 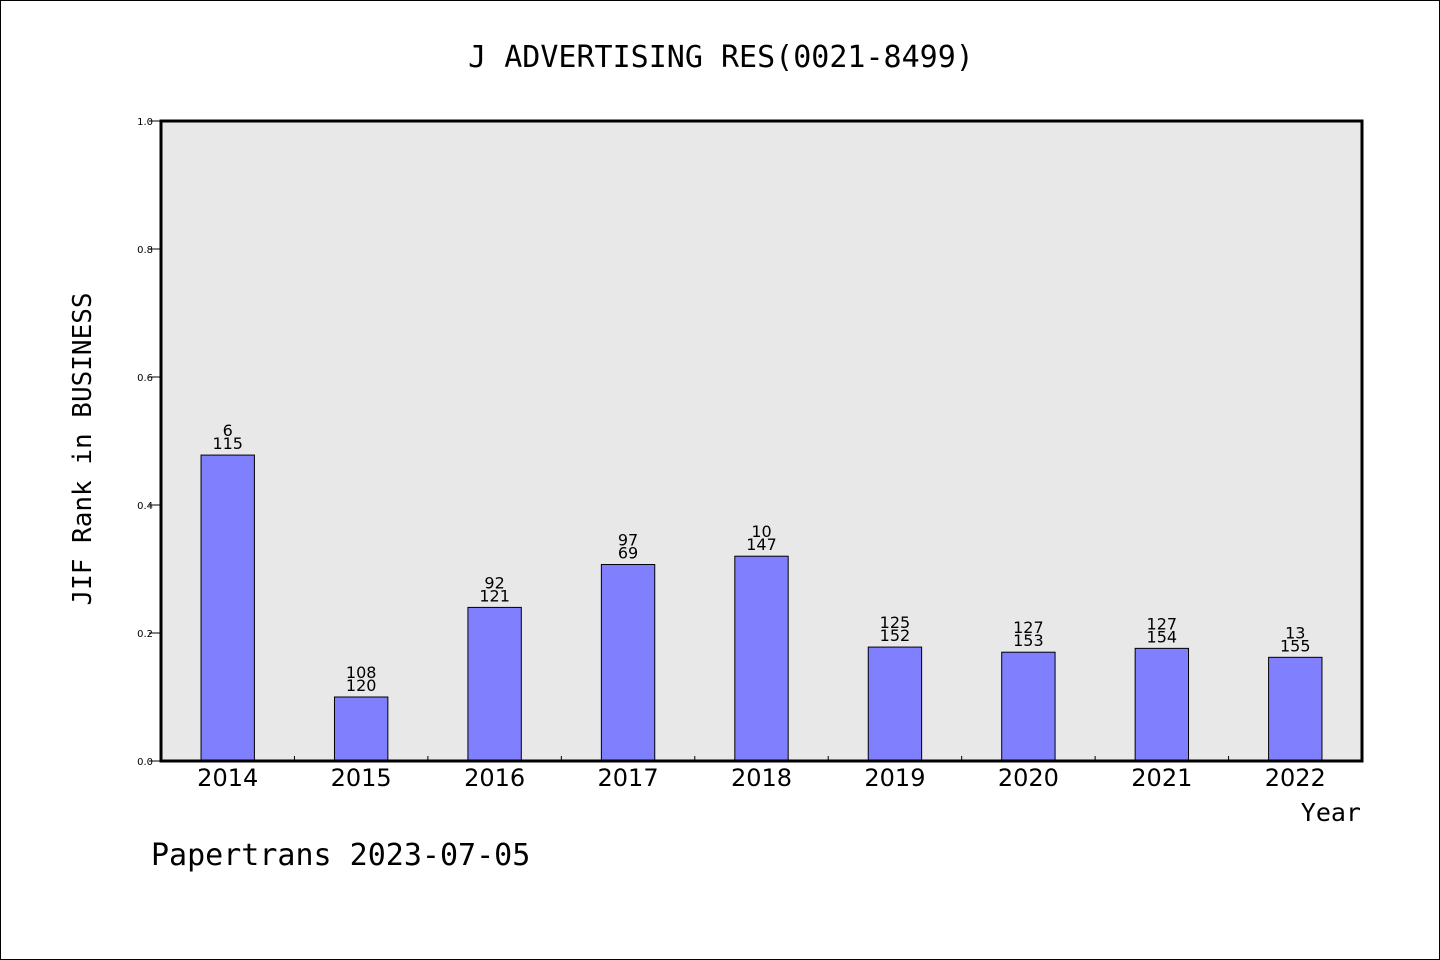 I want to click on x-tick-label: 2018, so click(x=761, y=778).